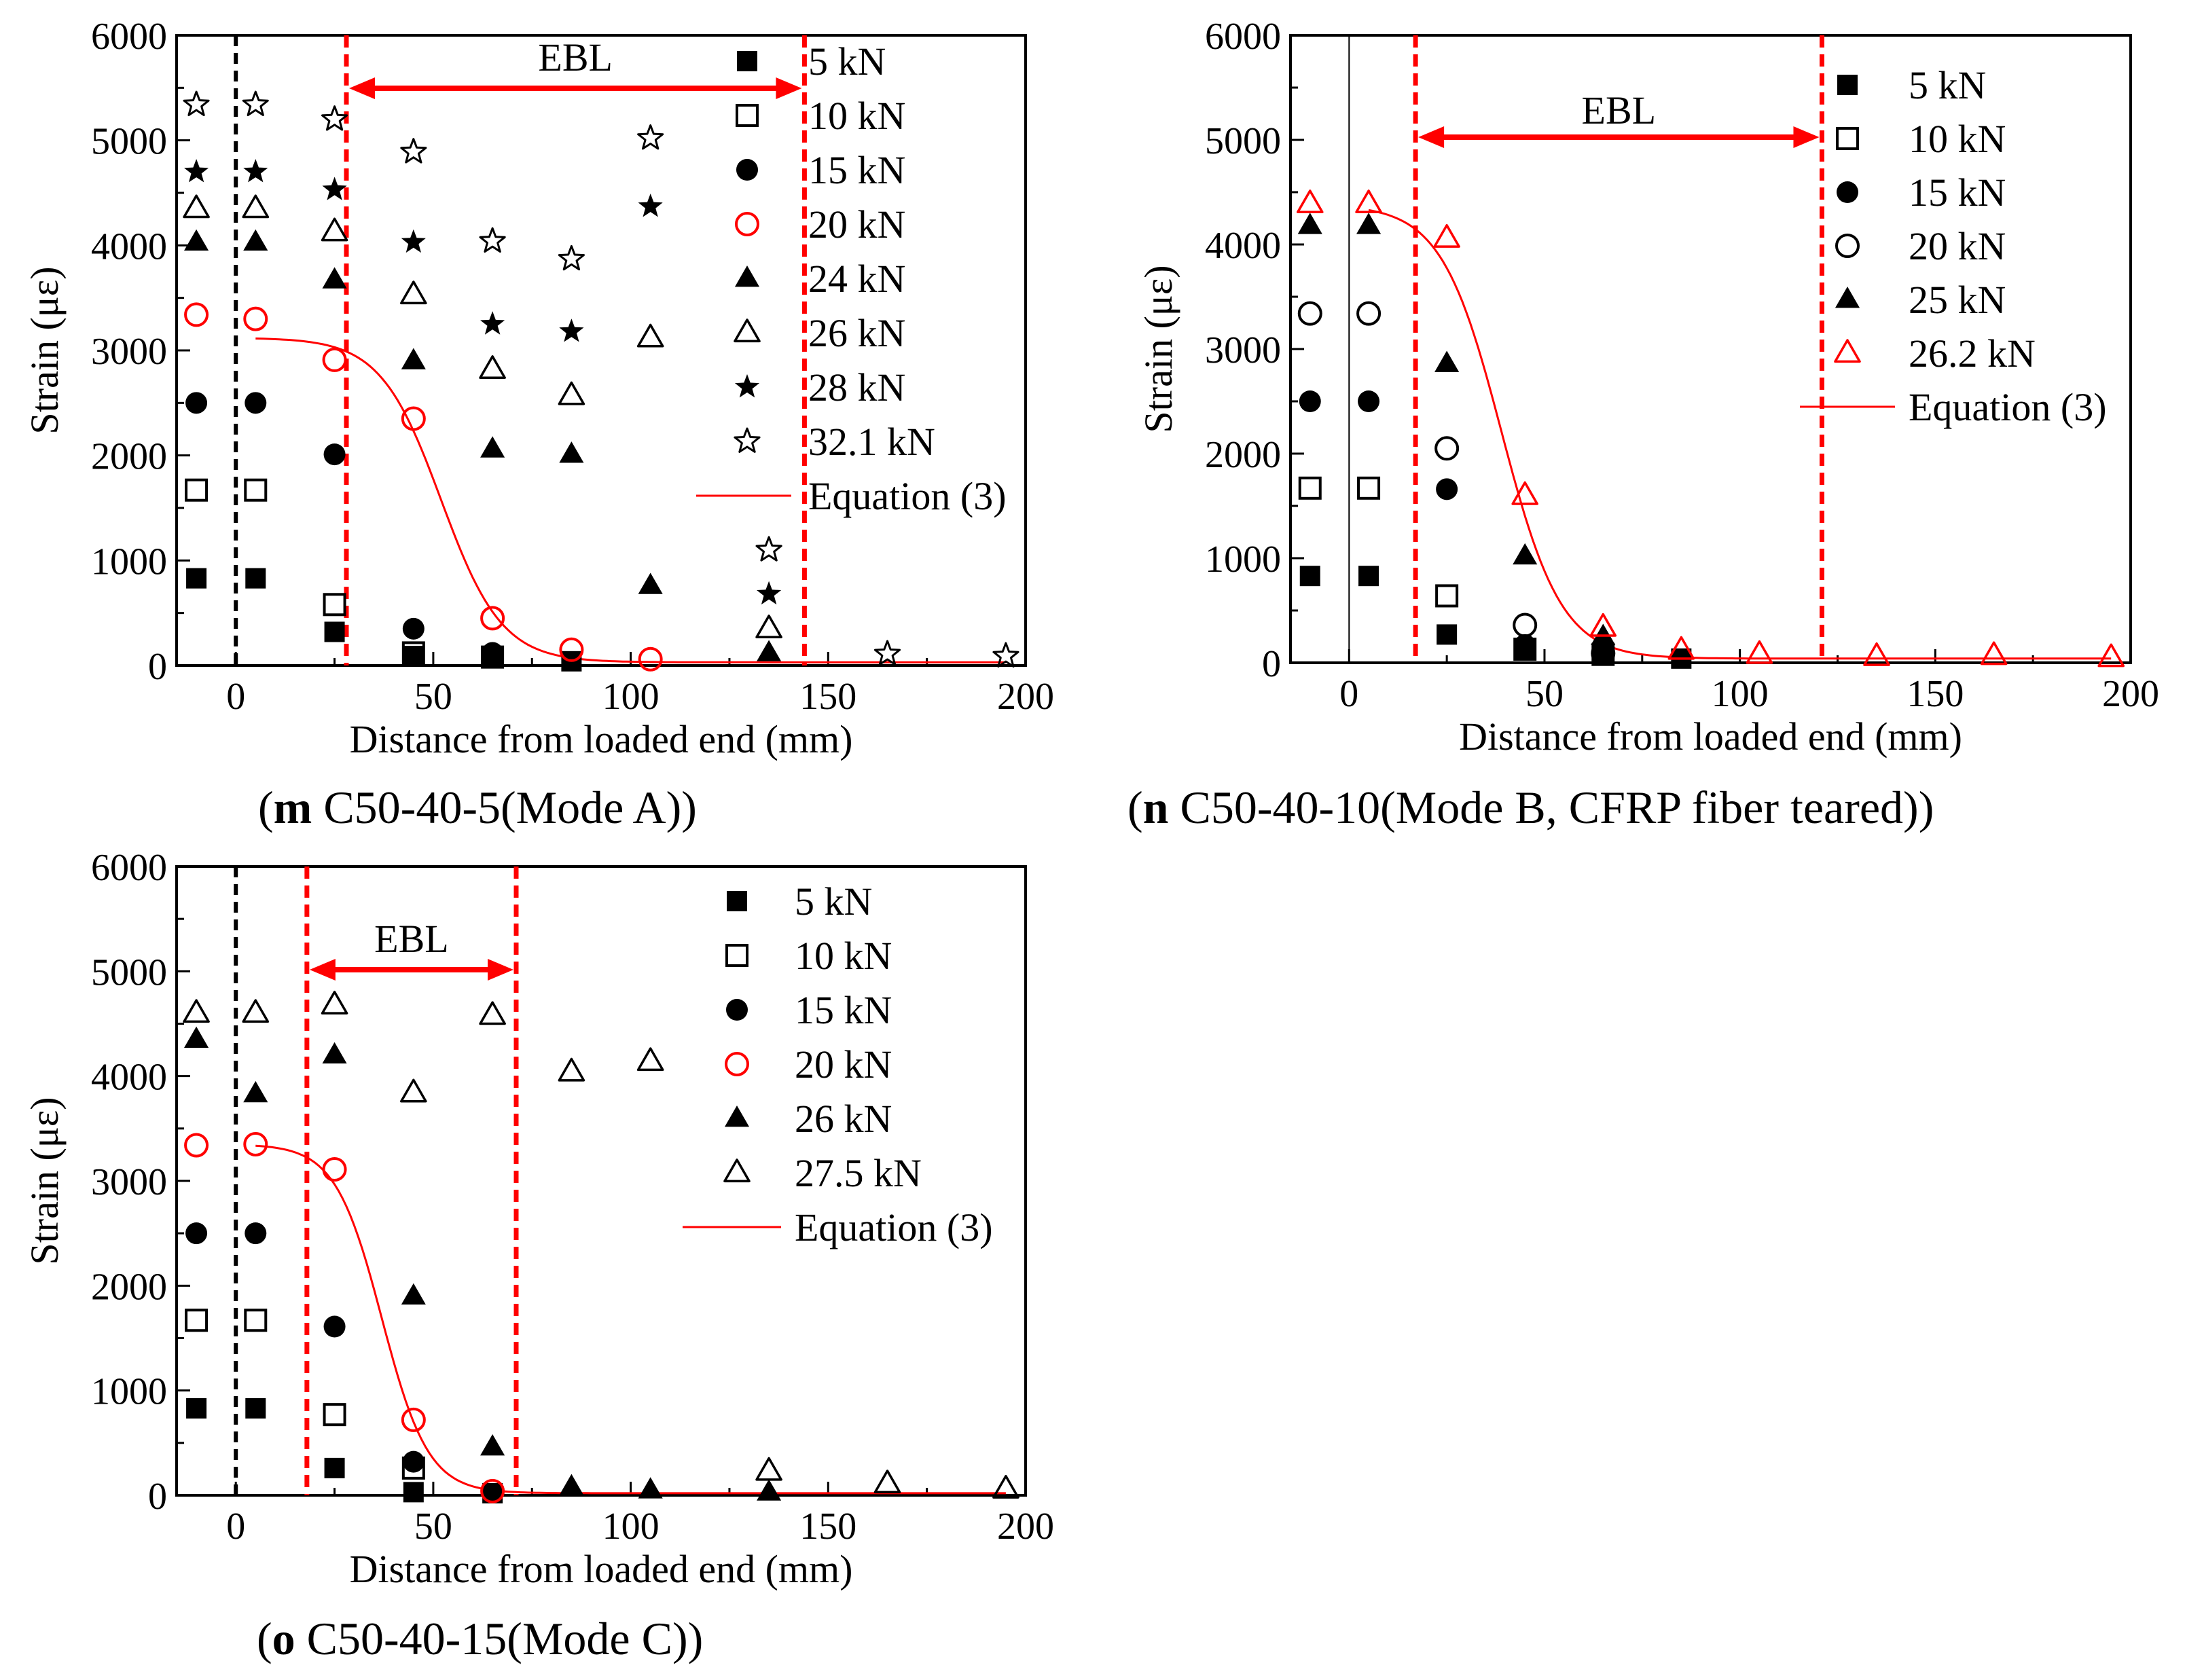 Image resolution: width=2185 pixels, height=1680 pixels. I want to click on y-tick-label: 3000, so click(1243, 350).